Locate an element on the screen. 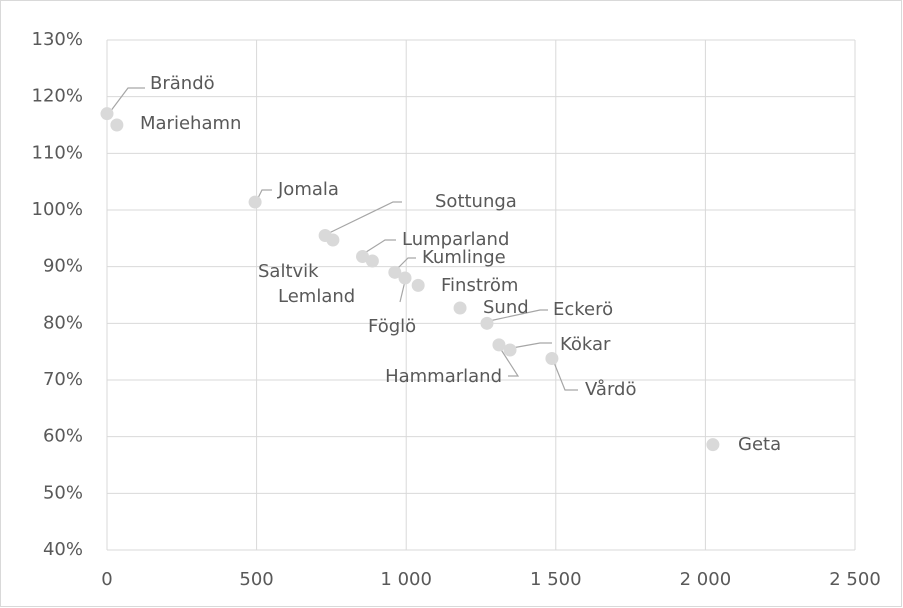 The height and width of the screenshot is (608, 903). x-tick-label: 1 500 is located at coordinates (556, 579).